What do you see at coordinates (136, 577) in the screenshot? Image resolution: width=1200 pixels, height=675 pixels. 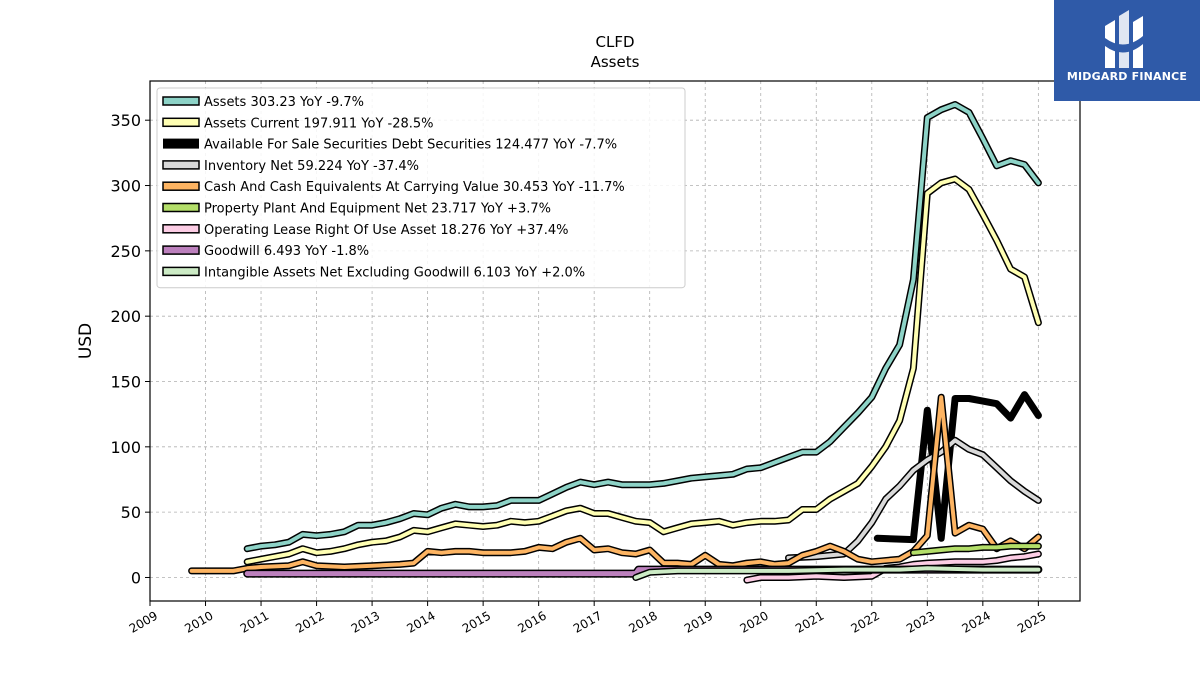 I see `y-tick-label: 0` at bounding box center [136, 577].